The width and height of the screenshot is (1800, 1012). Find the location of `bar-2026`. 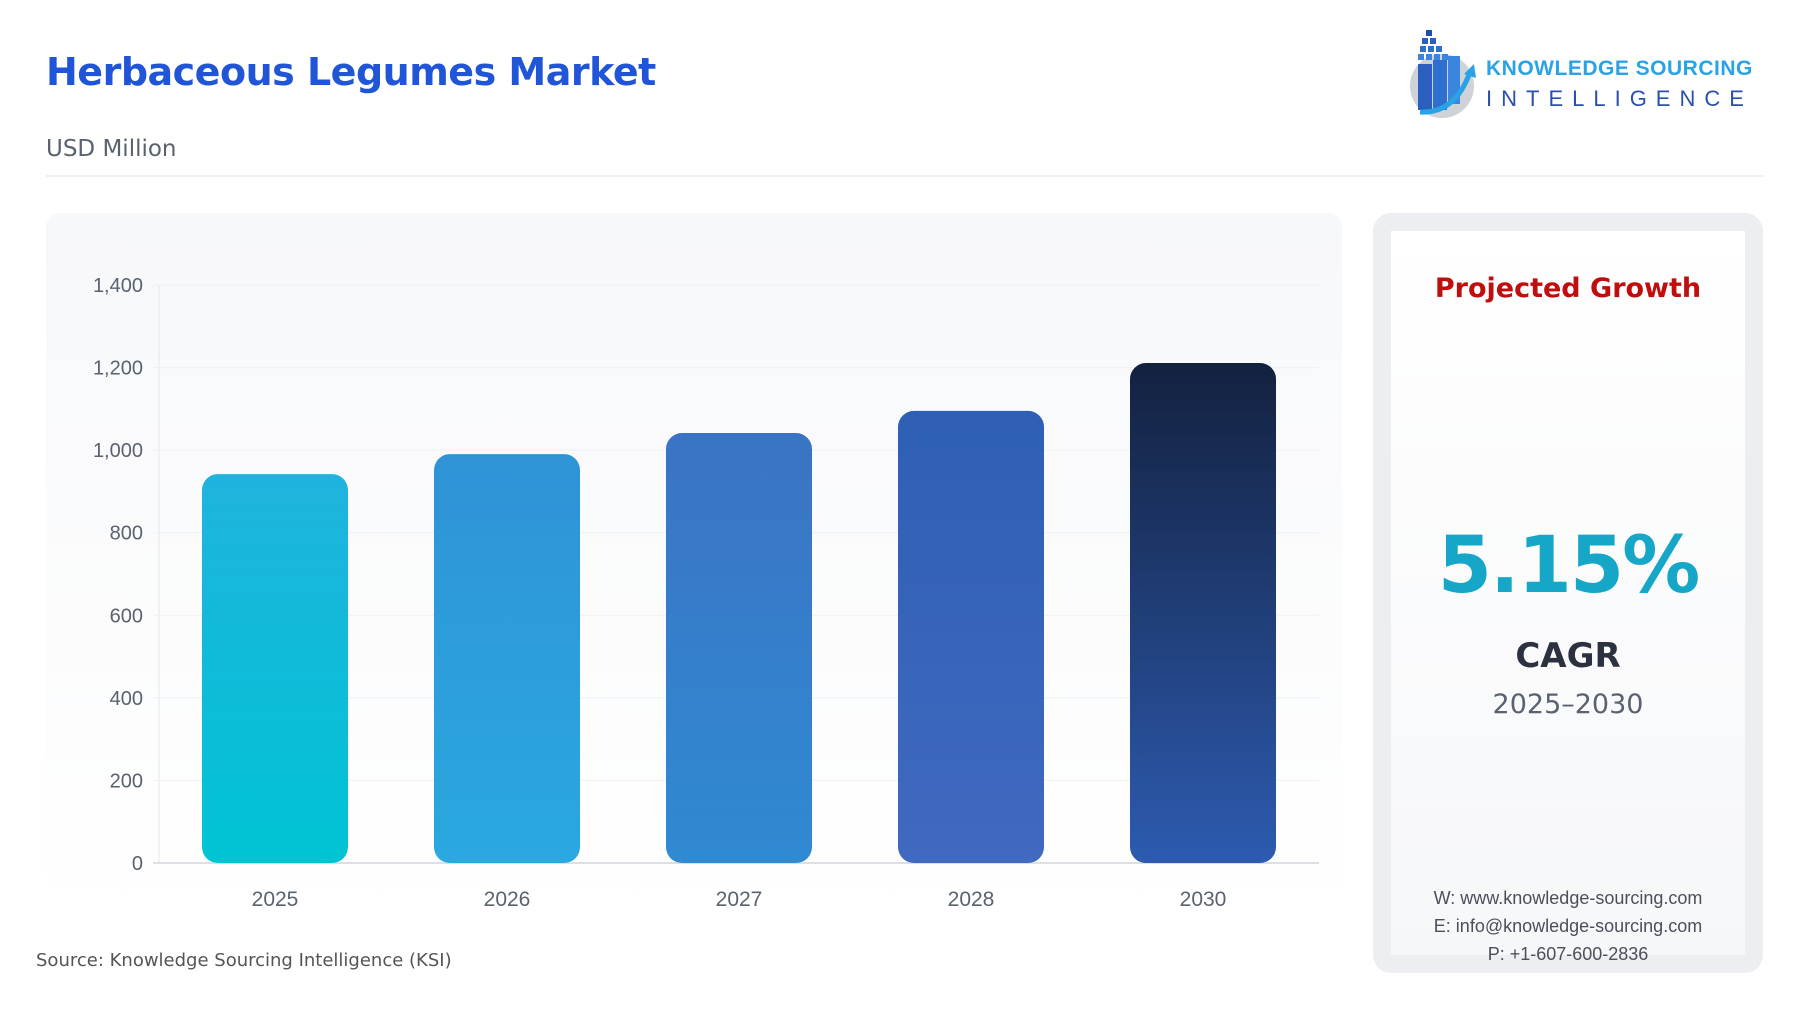

bar-2026 is located at coordinates (507, 658).